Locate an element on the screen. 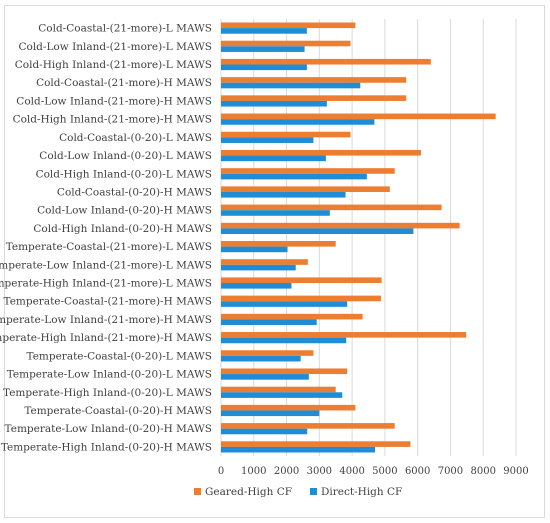 The width and height of the screenshot is (550, 523). category-label: Cold-Low Inland-(0-20)-H MAWS is located at coordinates (124, 211).